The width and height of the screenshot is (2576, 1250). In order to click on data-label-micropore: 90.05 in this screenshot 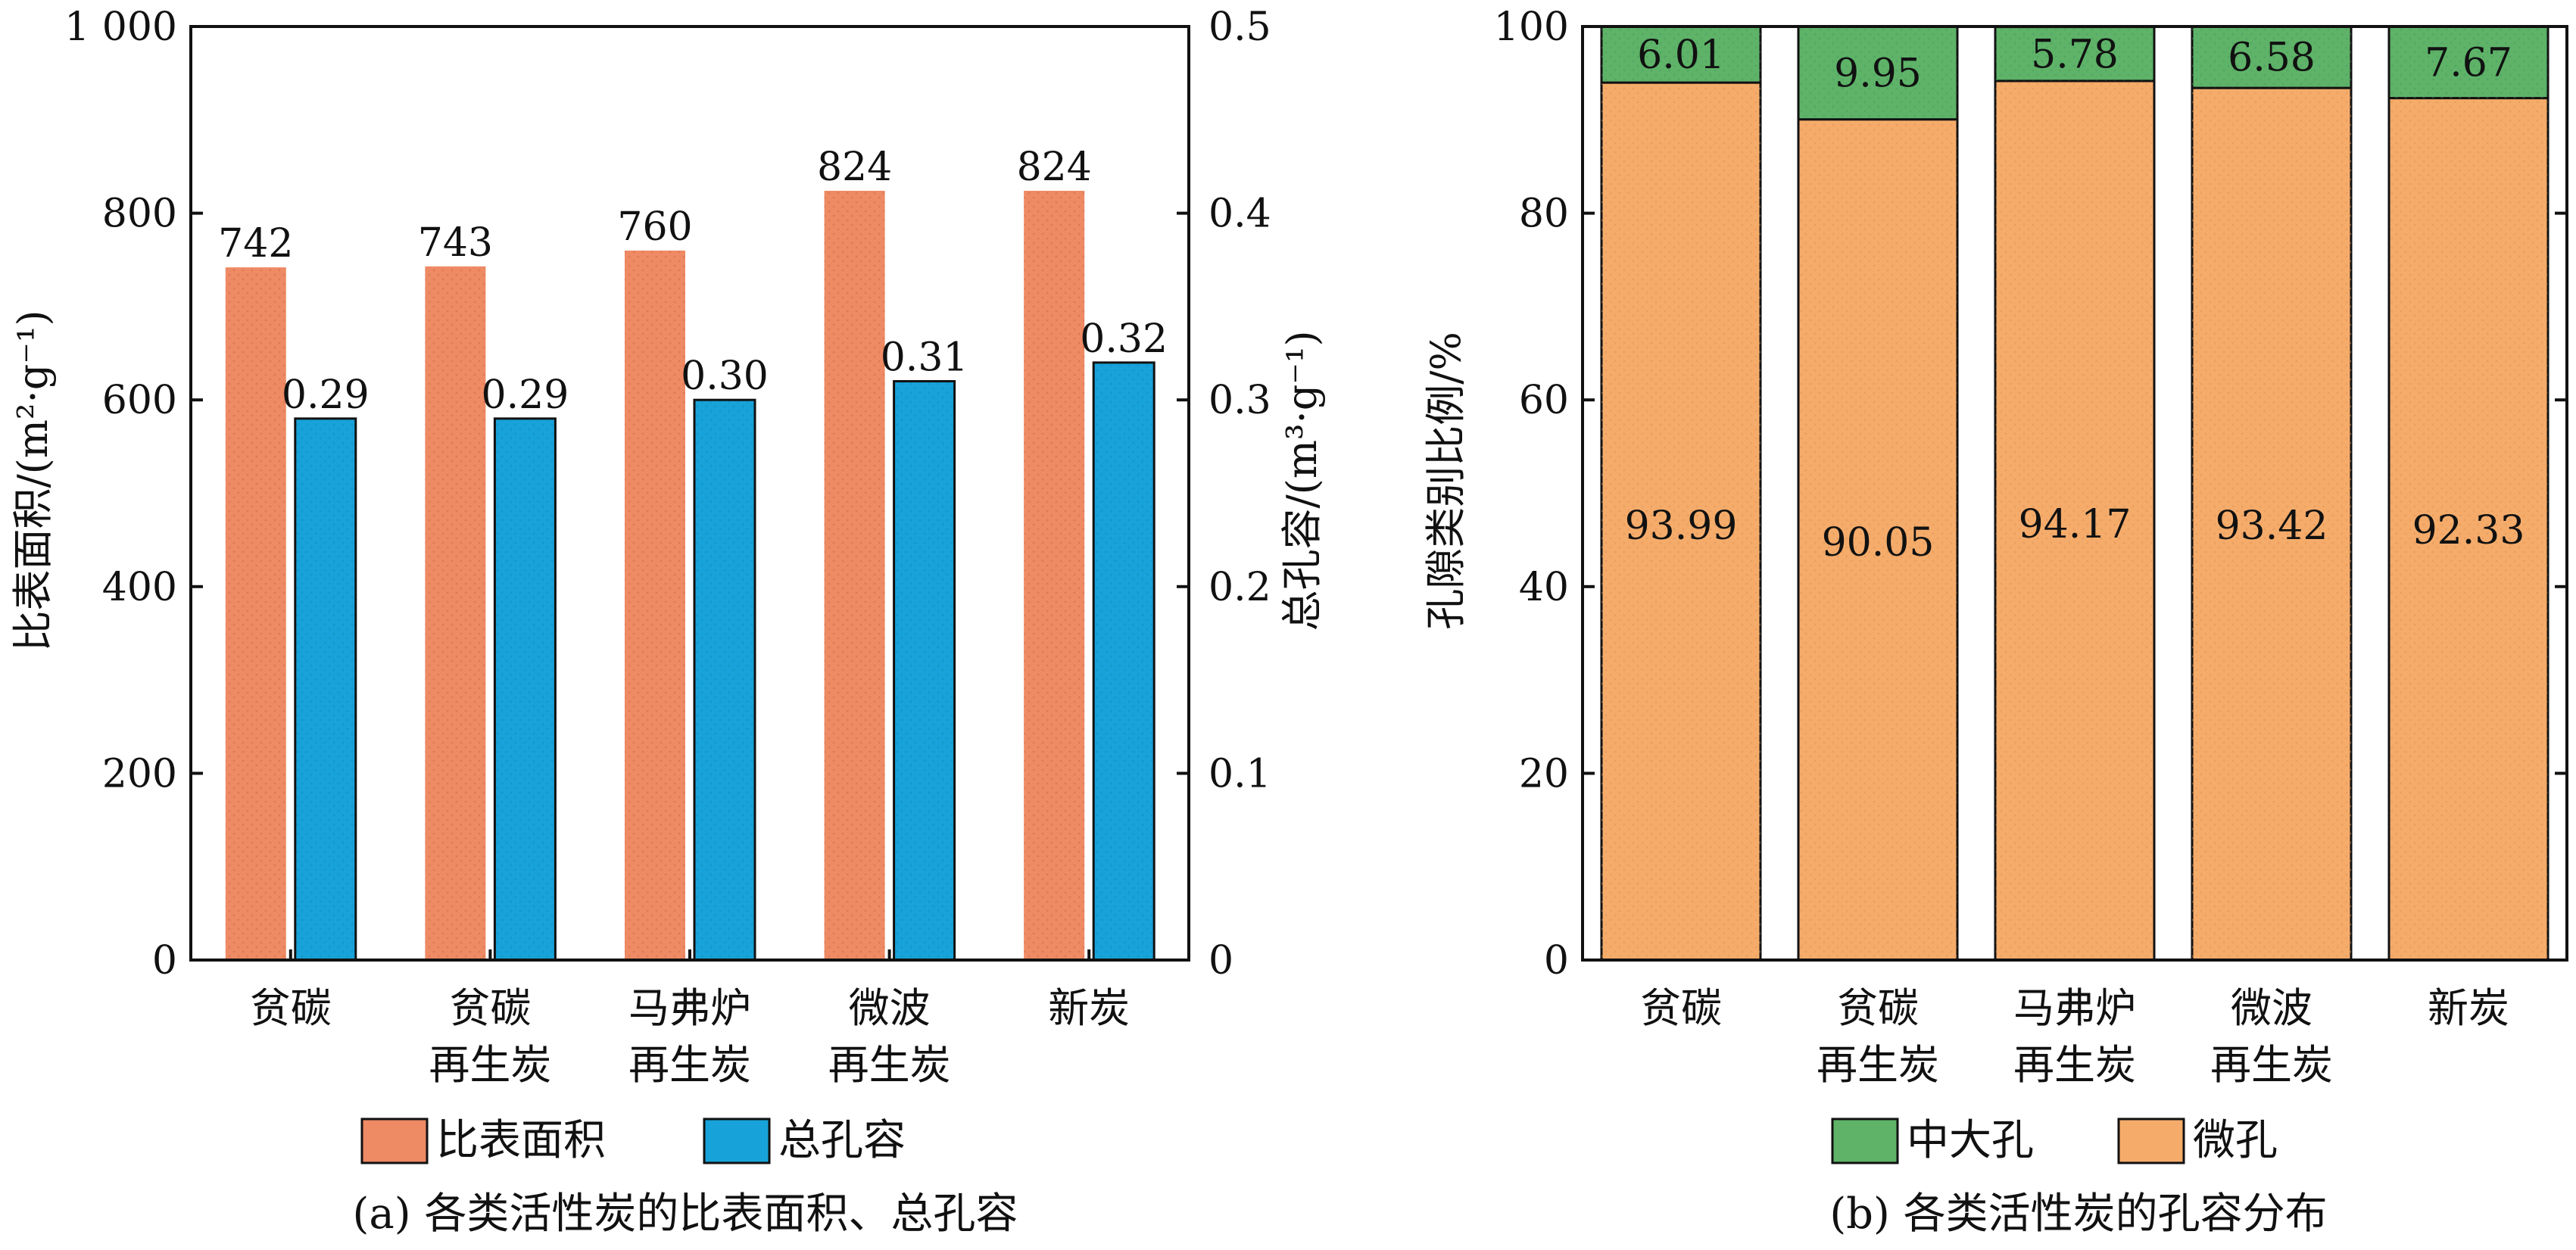, I will do `click(1878, 543)`.